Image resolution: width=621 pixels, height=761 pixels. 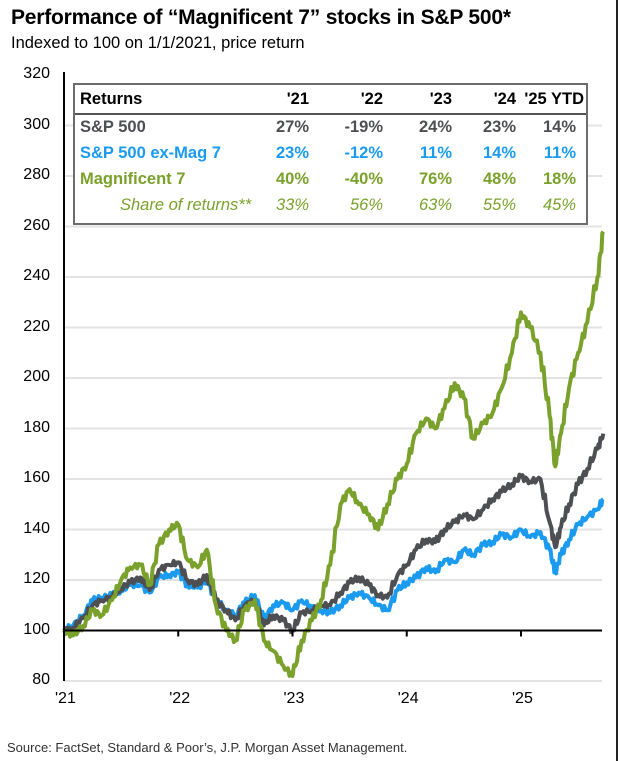 I want to click on header-year: '25 YTD, so click(x=554, y=99).